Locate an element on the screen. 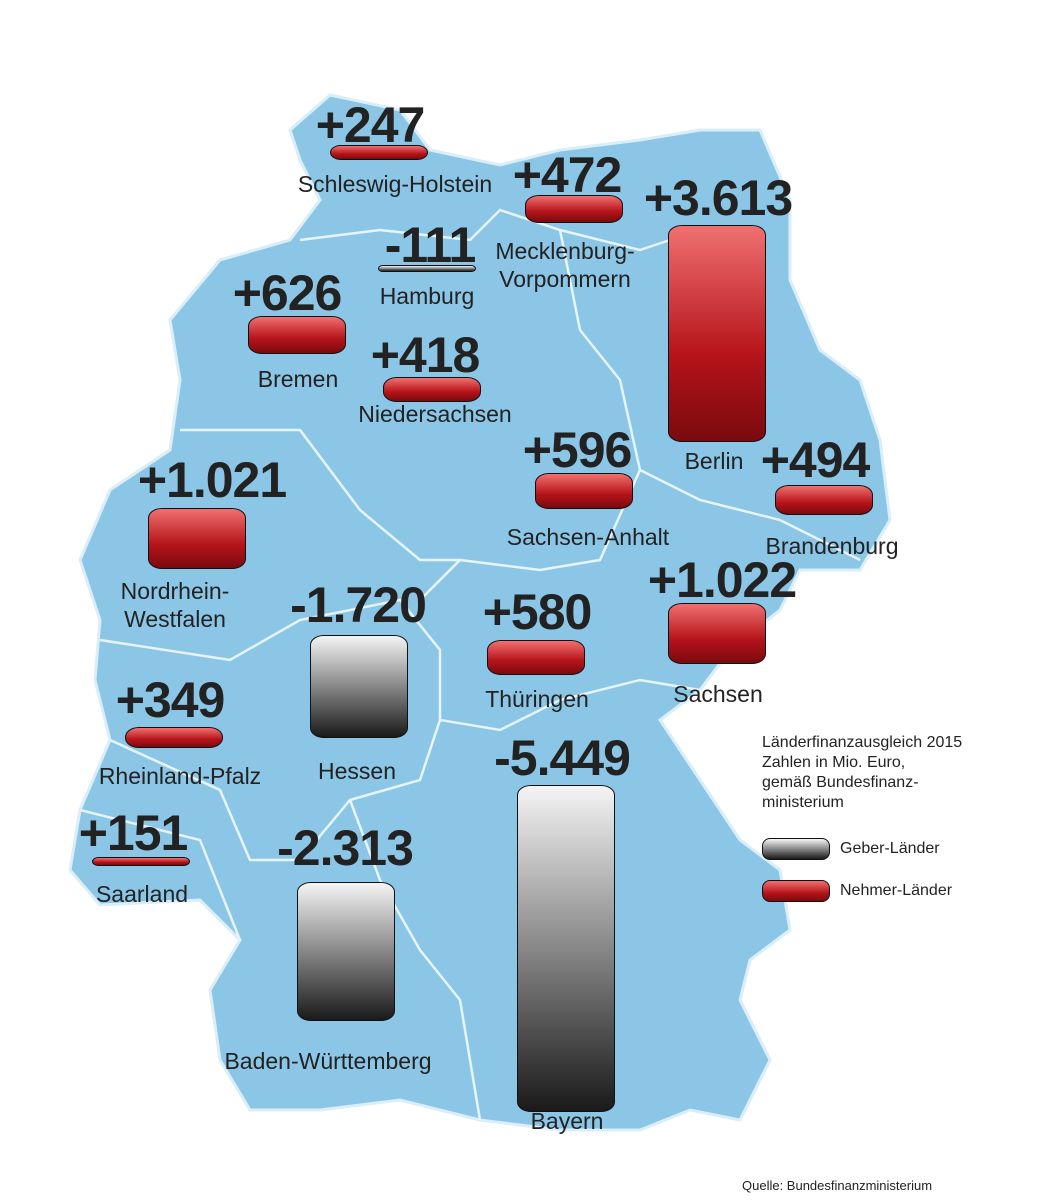 This screenshot has width=1063, height=1200. state-label: Nordrhein- Westfalen is located at coordinates (175, 605).